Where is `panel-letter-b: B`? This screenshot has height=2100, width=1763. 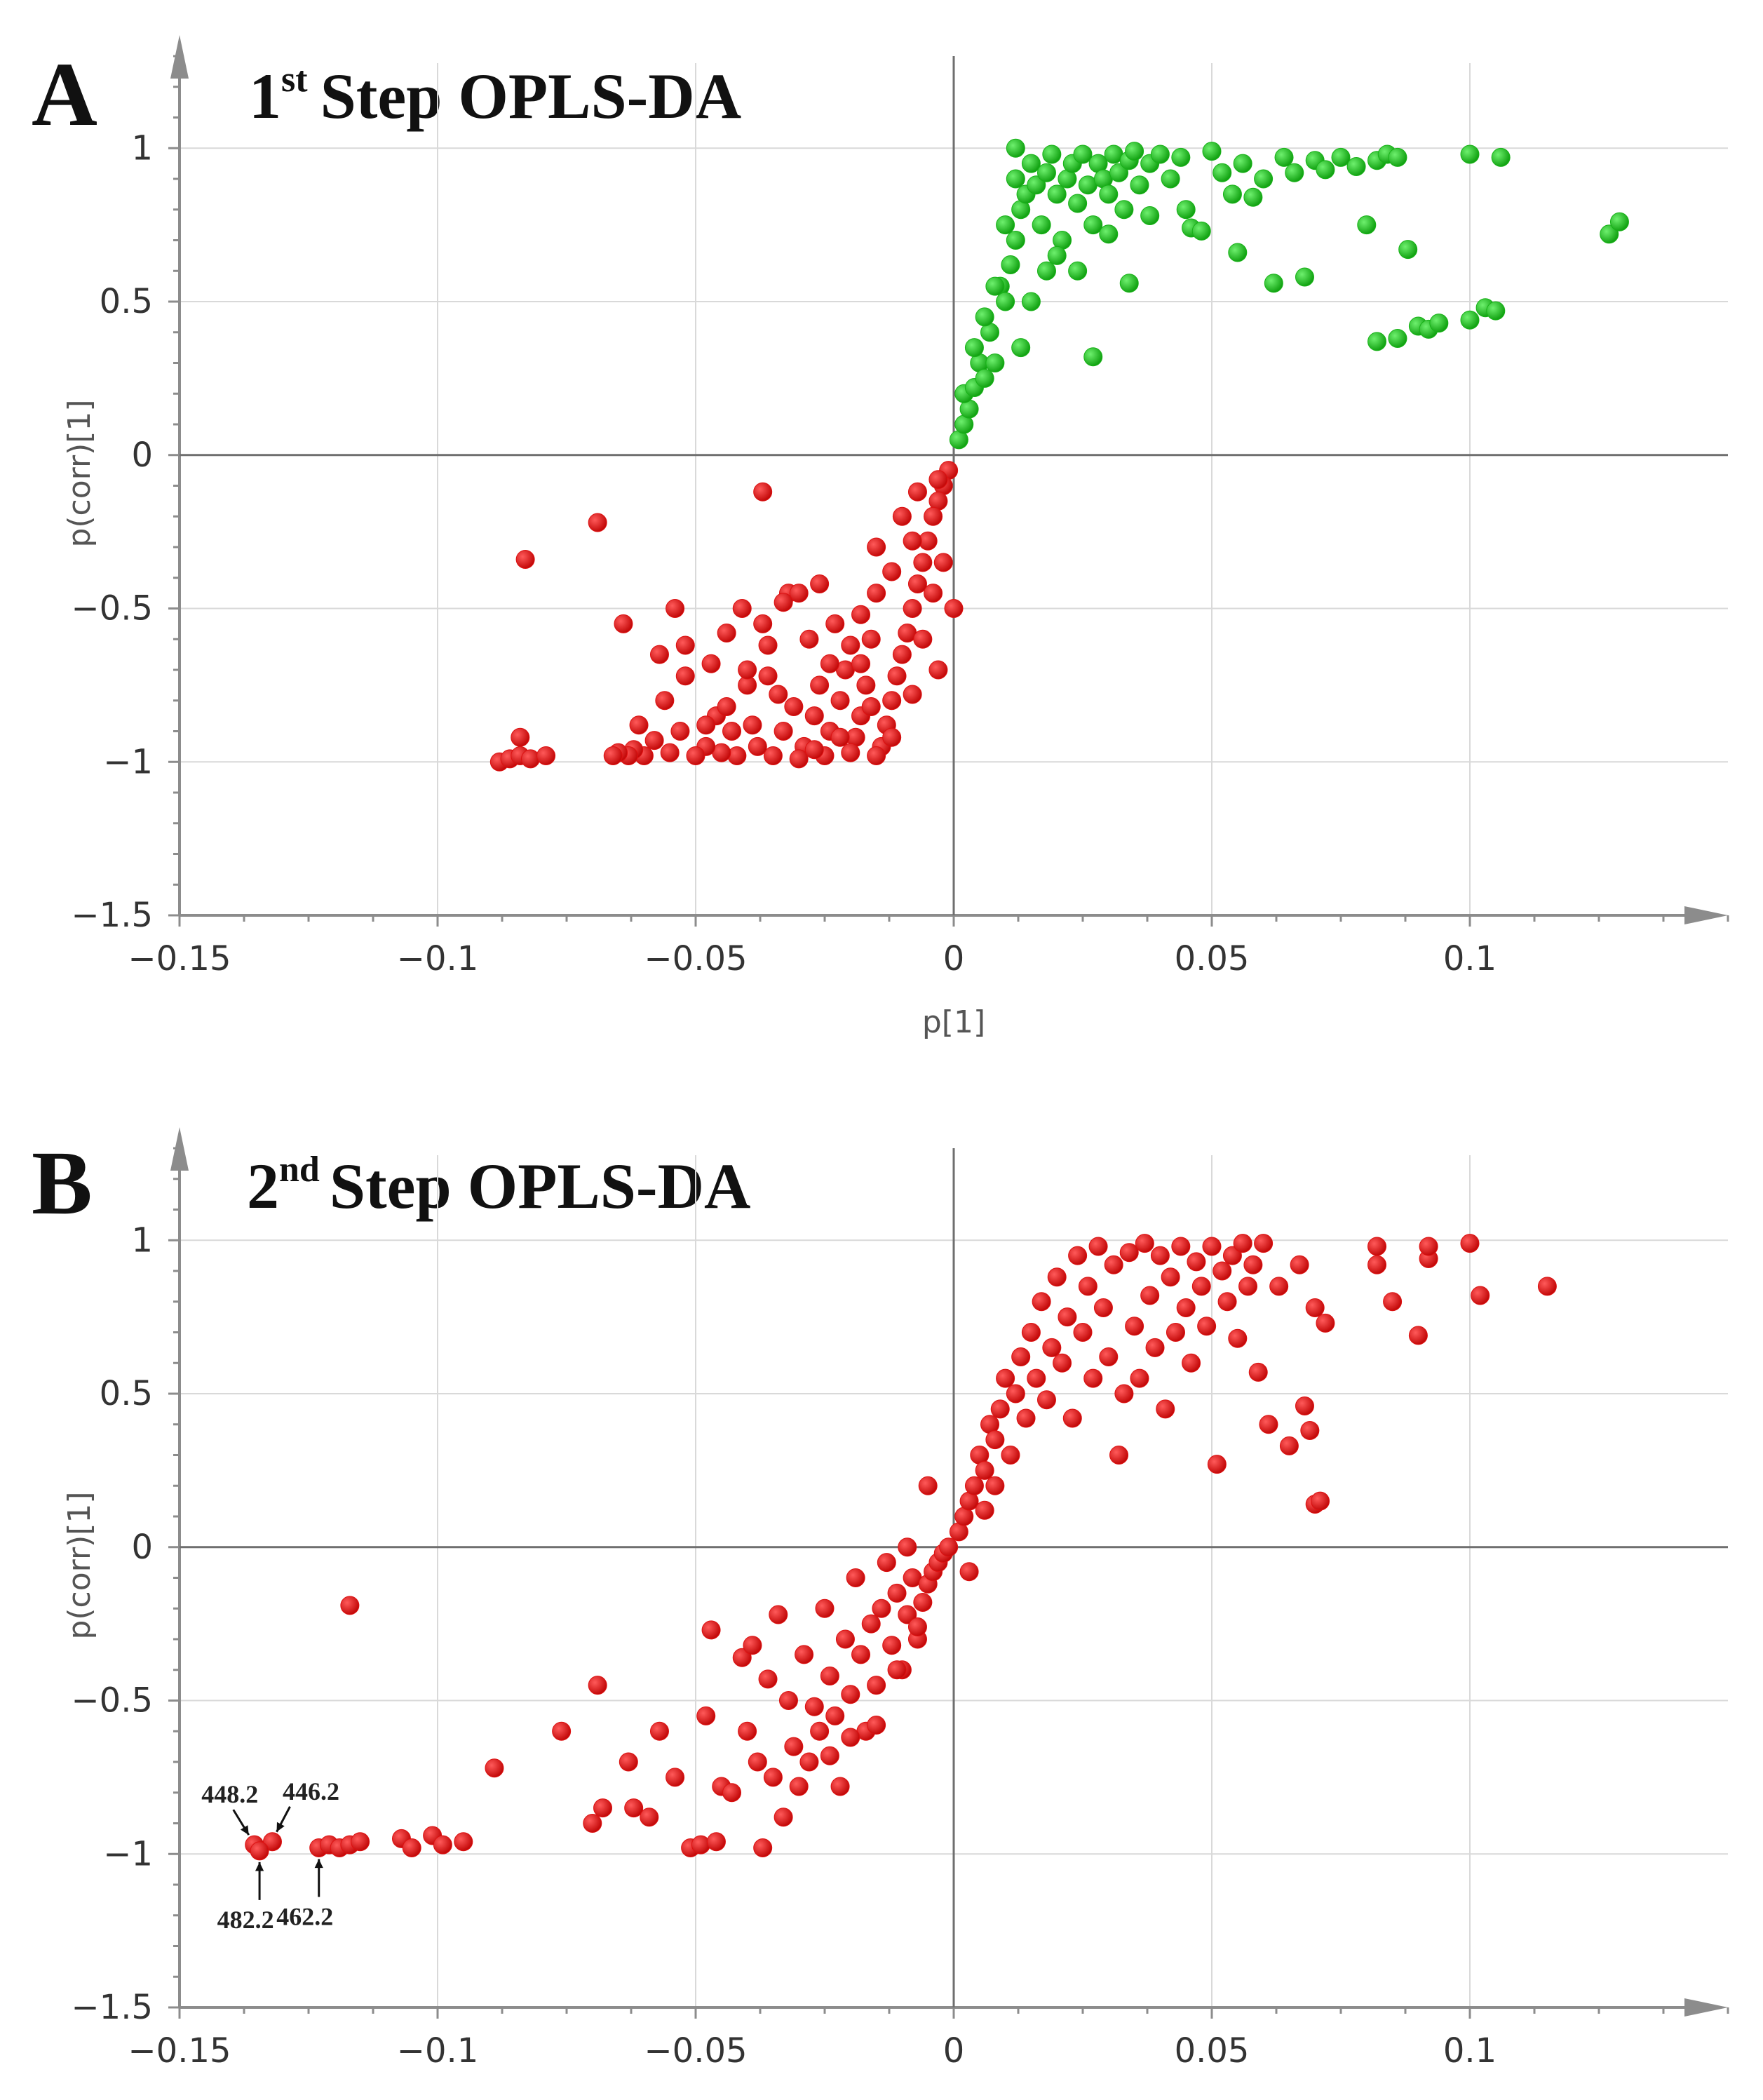
panel-letter-b: B is located at coordinates (62, 1183).